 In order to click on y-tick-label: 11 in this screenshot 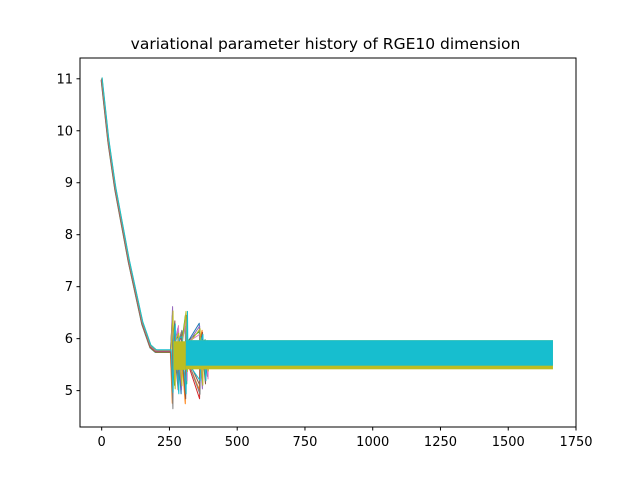, I will do `click(64, 79)`.